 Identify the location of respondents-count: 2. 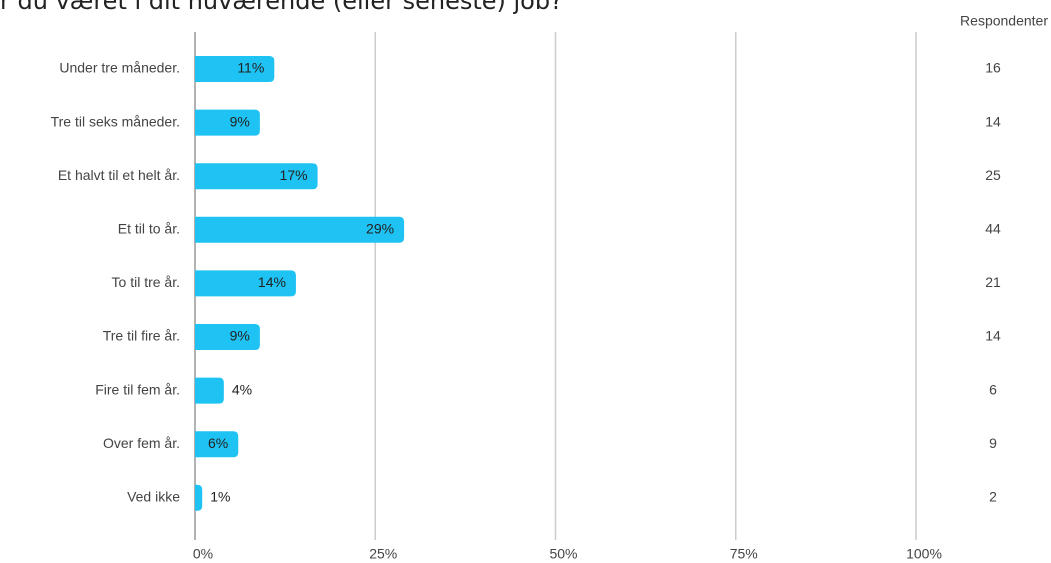
(993, 497).